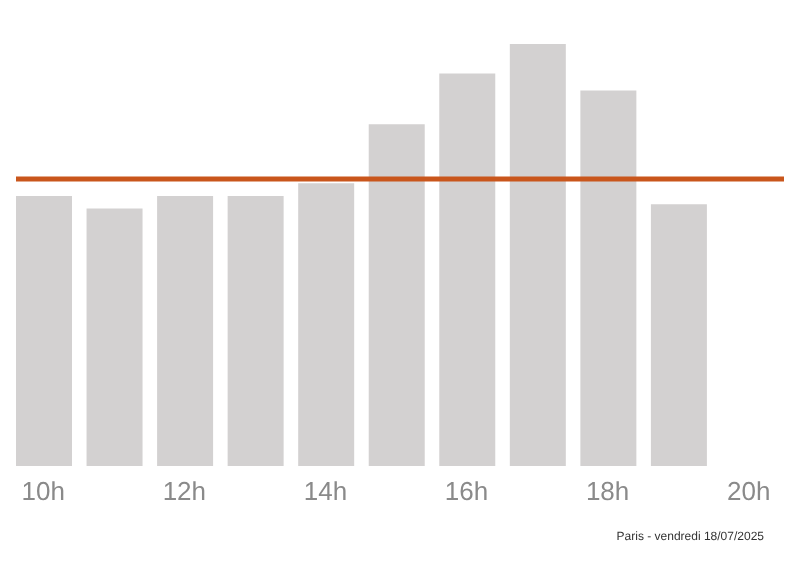  What do you see at coordinates (466, 491) in the screenshot?
I see `x-tick-label: 16h` at bounding box center [466, 491].